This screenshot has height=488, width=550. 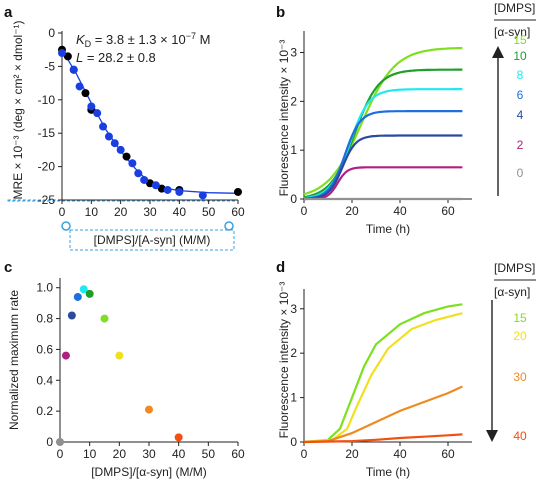 I want to click on b-arrow-head, so click(x=498, y=52).